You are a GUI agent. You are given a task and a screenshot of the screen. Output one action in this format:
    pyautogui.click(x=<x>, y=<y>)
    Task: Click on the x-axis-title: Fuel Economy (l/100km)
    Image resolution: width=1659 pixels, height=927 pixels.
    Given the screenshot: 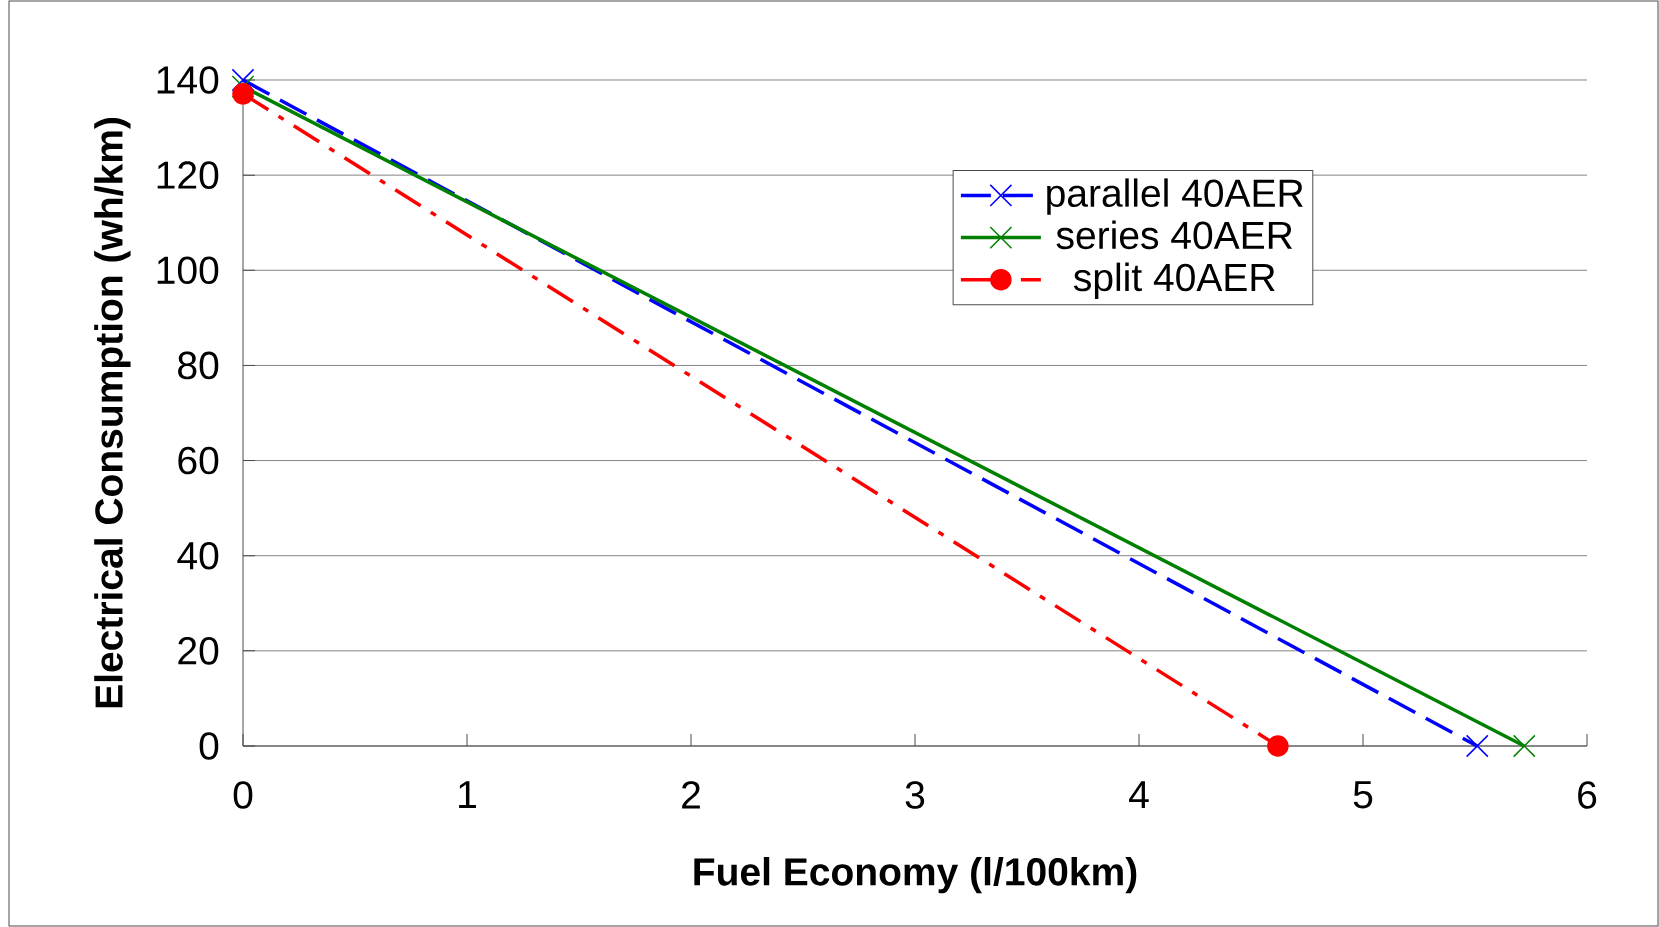 What is the action you would take?
    pyautogui.click(x=915, y=875)
    